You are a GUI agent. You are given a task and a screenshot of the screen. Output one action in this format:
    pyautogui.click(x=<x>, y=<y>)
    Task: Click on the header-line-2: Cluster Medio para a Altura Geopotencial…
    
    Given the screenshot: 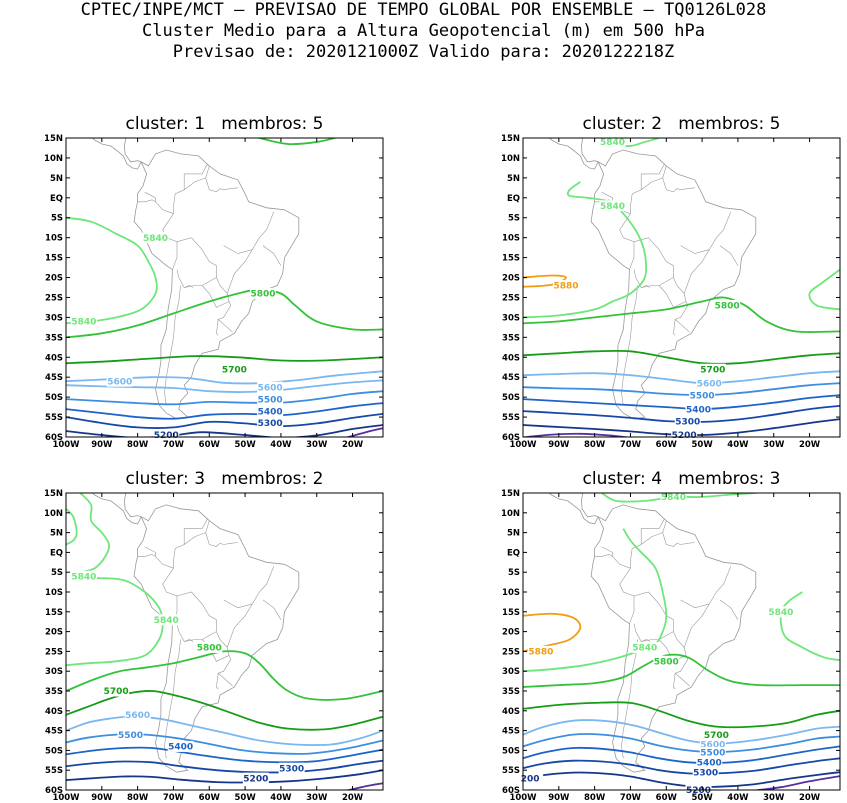 What is the action you would take?
    pyautogui.click(x=423, y=31)
    